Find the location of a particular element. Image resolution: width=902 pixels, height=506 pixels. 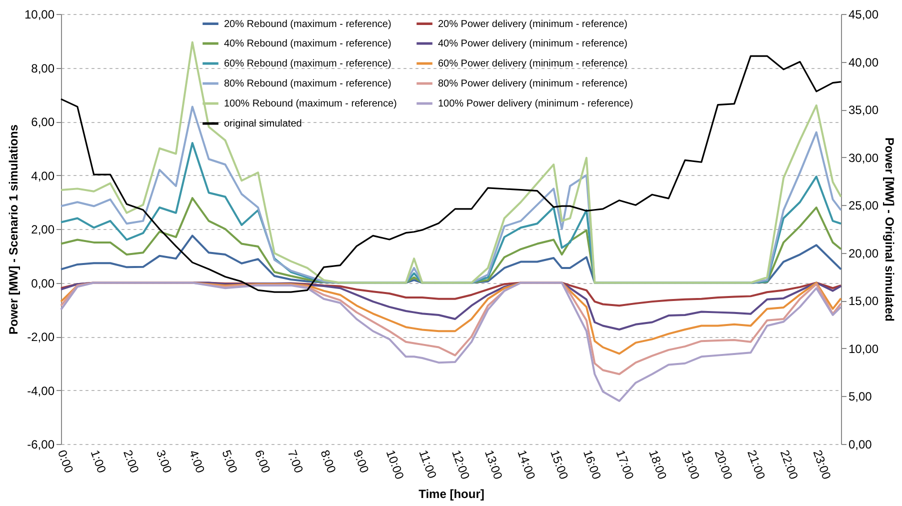

y-tick-label: 0,00 is located at coordinates (43, 283).